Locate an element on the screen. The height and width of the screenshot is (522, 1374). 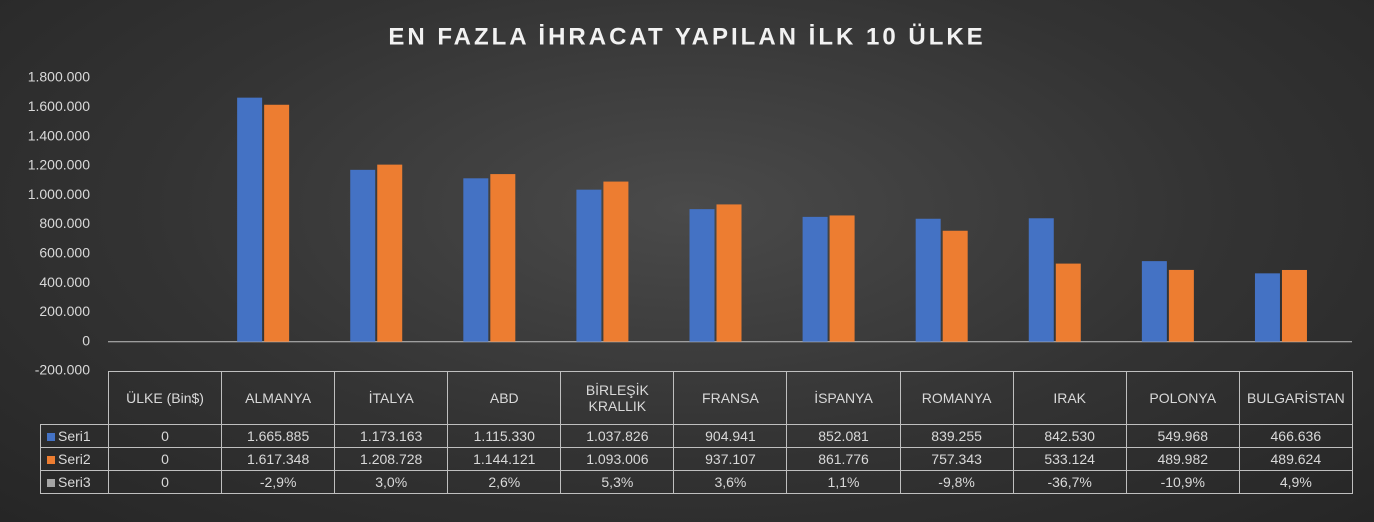
value-label: 757.343 is located at coordinates (956, 459).